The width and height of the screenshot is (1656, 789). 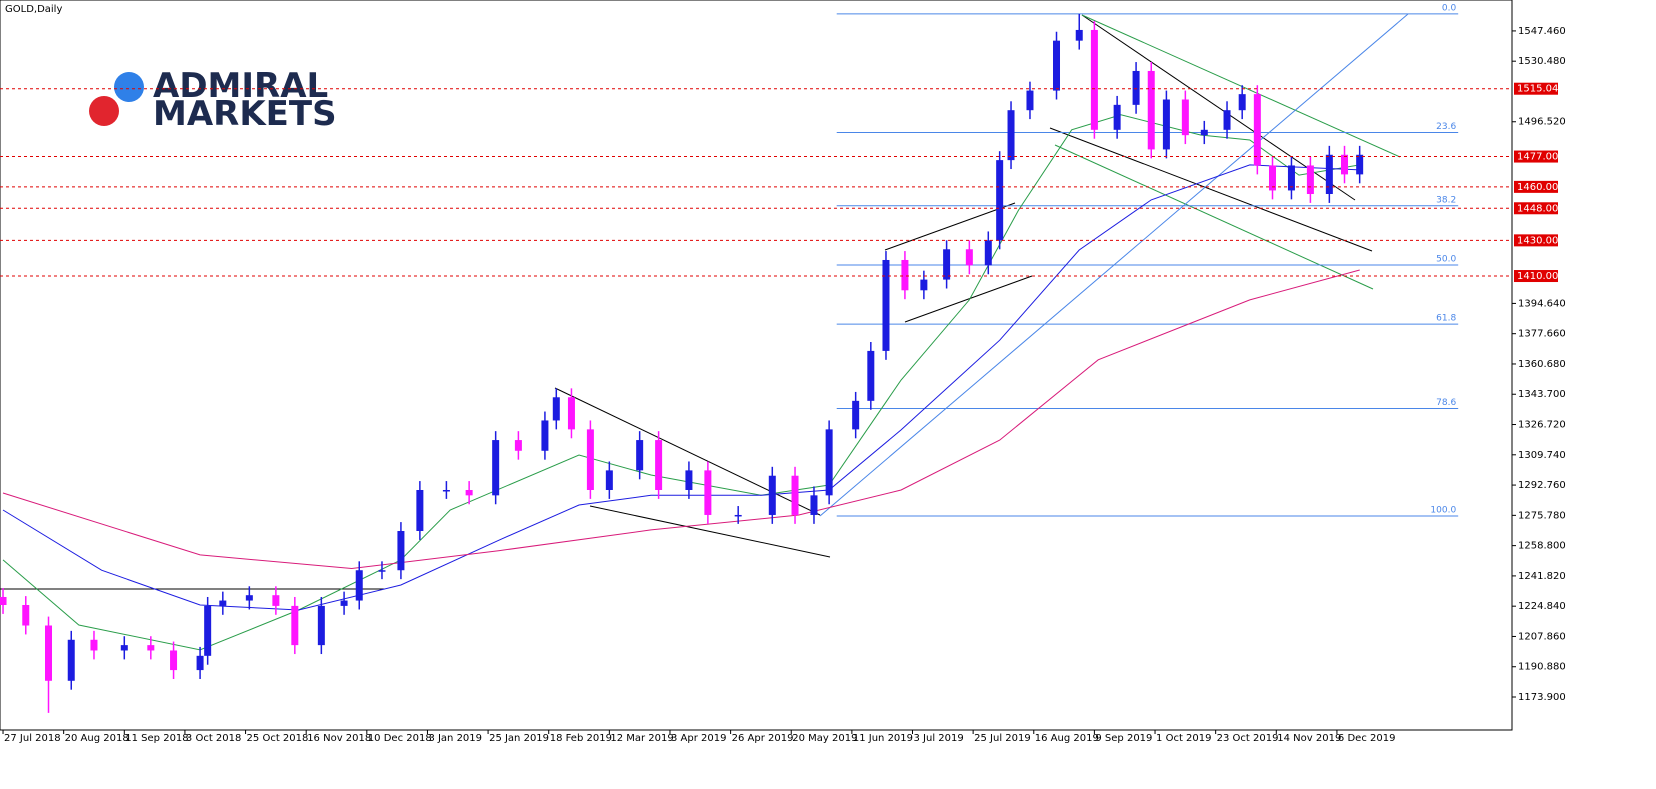 I want to click on level-label: 1477.000, so click(x=1541, y=157).